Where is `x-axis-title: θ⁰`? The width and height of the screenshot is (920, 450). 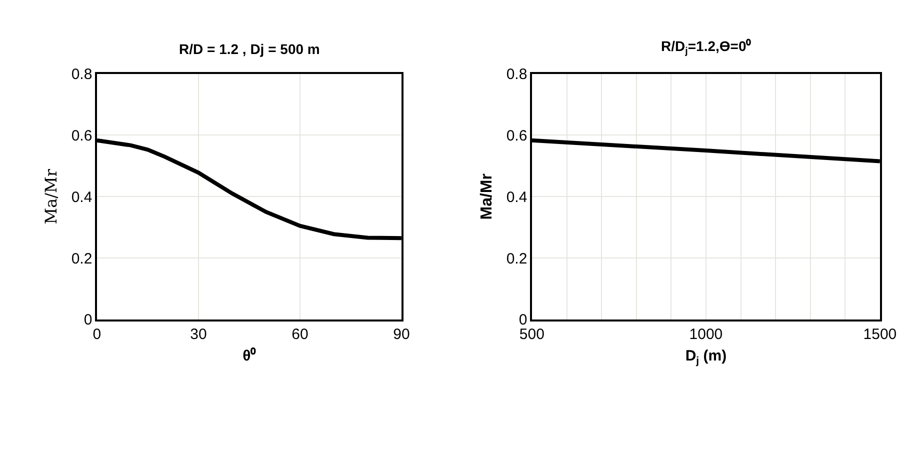
x-axis-title: θ⁰ is located at coordinates (249, 355).